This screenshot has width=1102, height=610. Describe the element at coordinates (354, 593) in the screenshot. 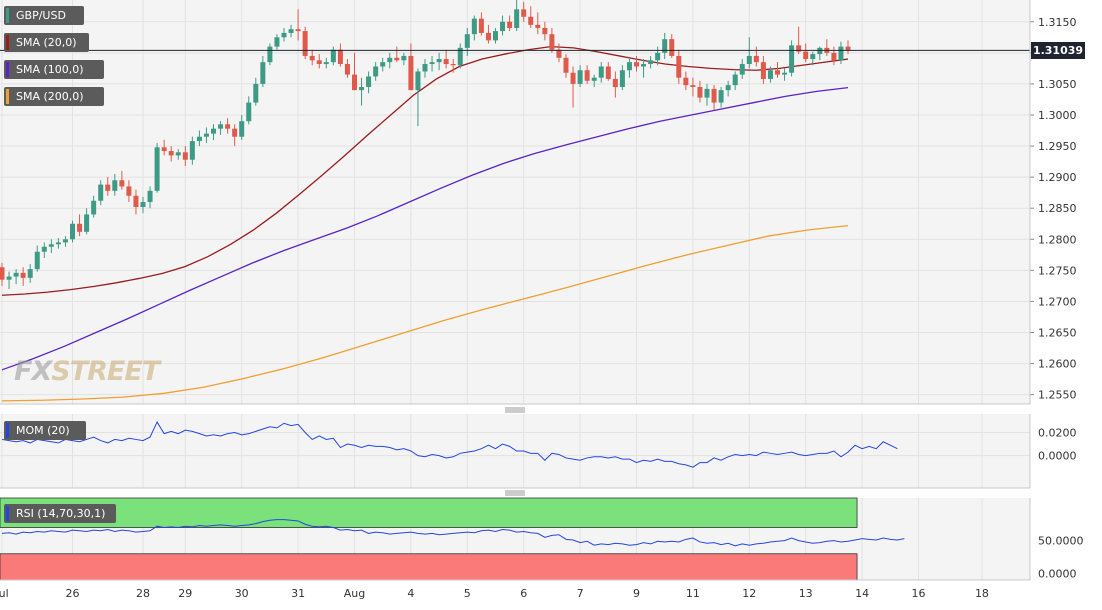

I see `x-tick-label: Aug` at that location.